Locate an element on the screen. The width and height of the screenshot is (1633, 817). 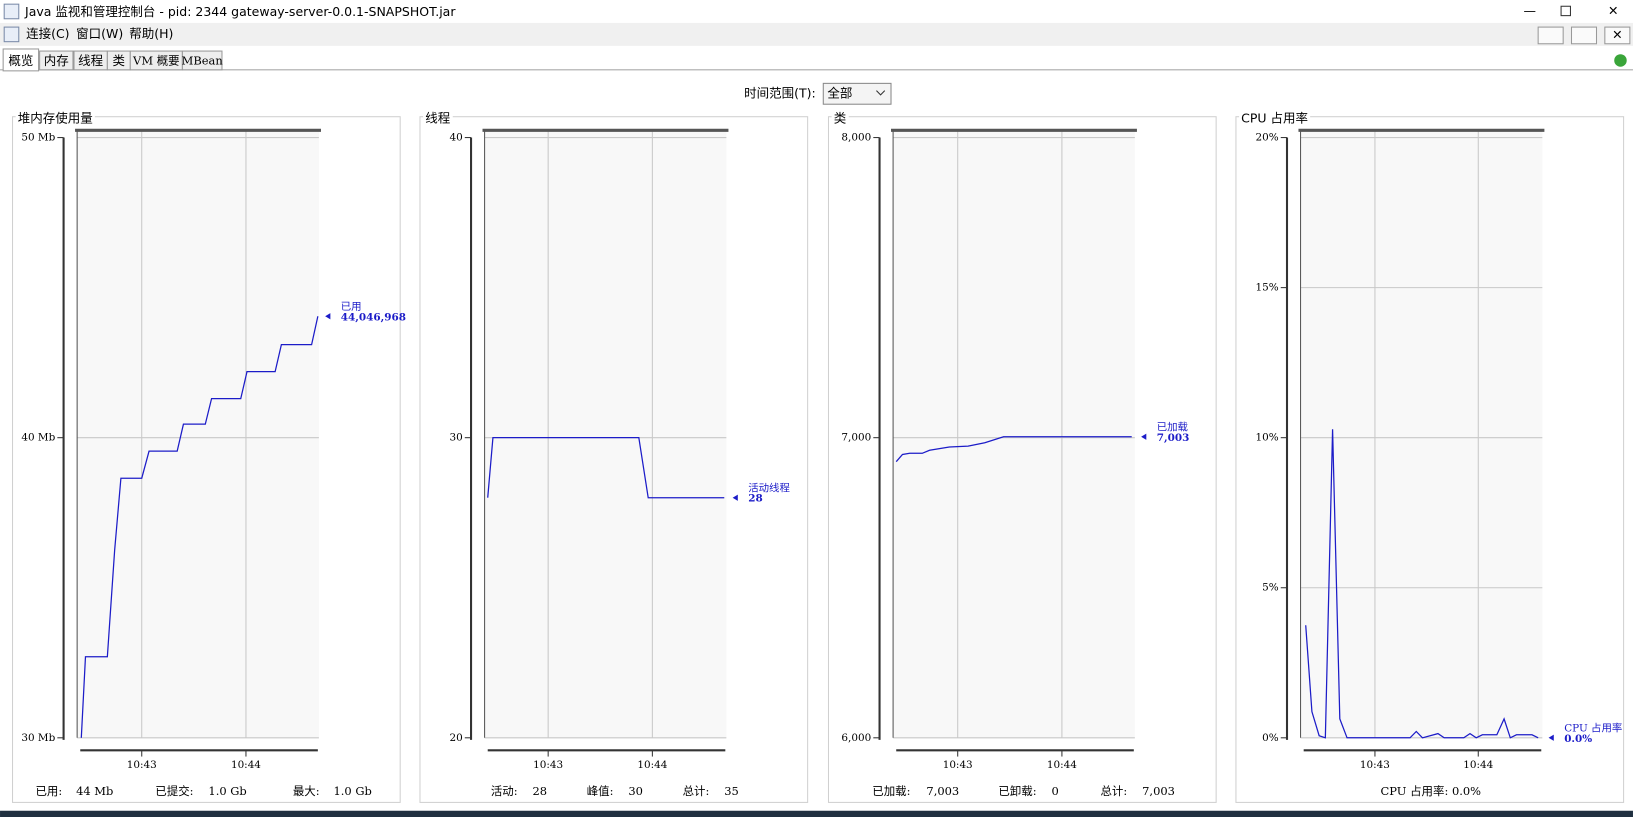
legend-value: 7,003 is located at coordinates (1173, 438).